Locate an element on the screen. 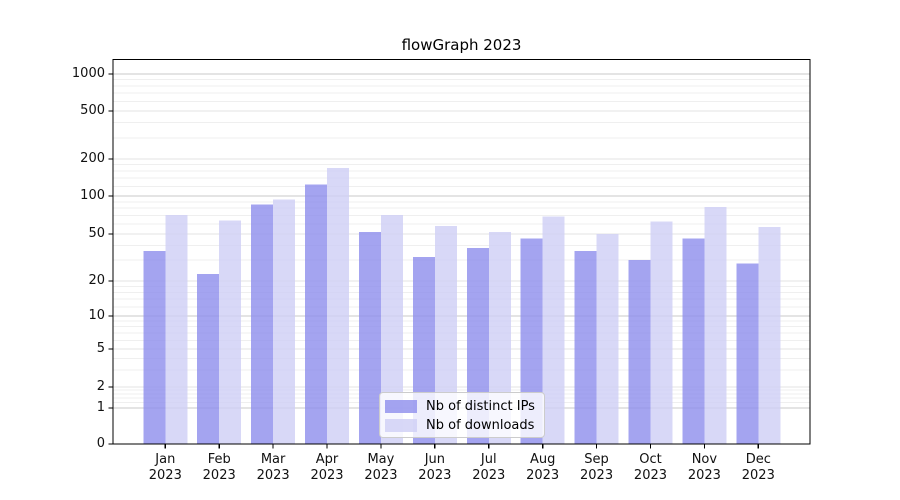 This screenshot has width=900, height=500. legend-entry-downloads: Nb of downloads is located at coordinates (461, 425).